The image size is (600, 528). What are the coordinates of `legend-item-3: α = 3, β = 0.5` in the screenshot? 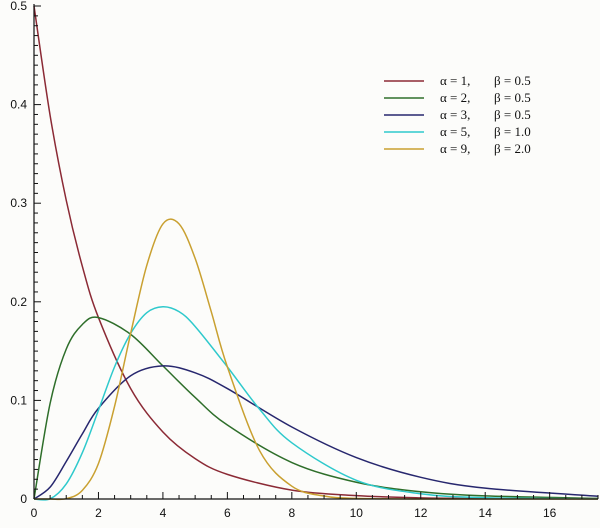 It's located at (457, 114).